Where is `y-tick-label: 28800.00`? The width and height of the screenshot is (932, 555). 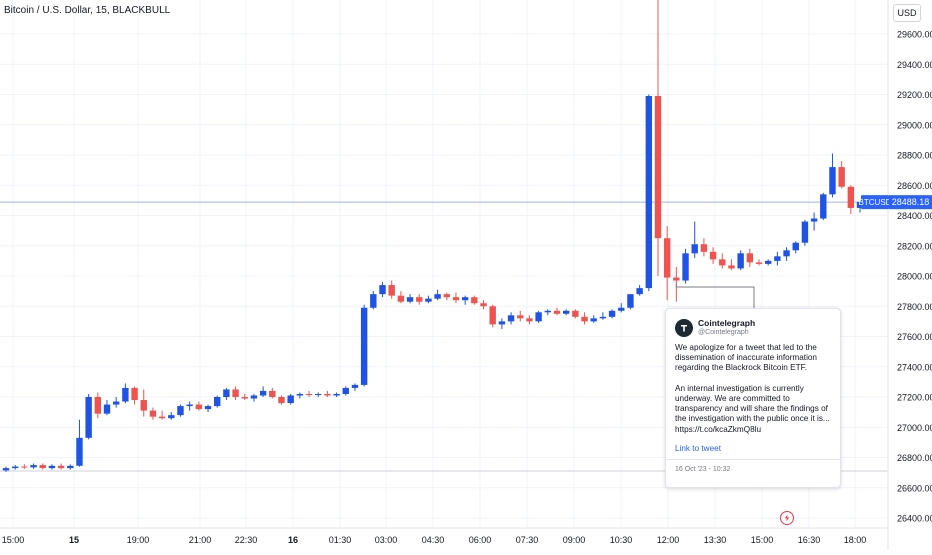 y-tick-label: 28800.00 is located at coordinates (914, 156).